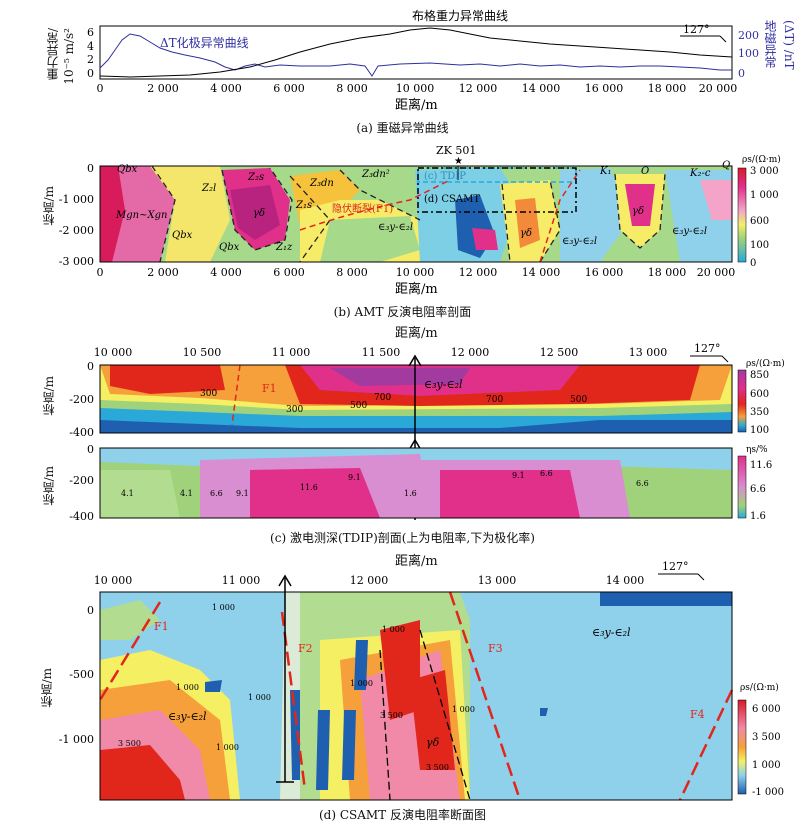  Describe the element at coordinates (226, 88) in the screenshot. I see `panel-a-xtick: 4 000` at that location.